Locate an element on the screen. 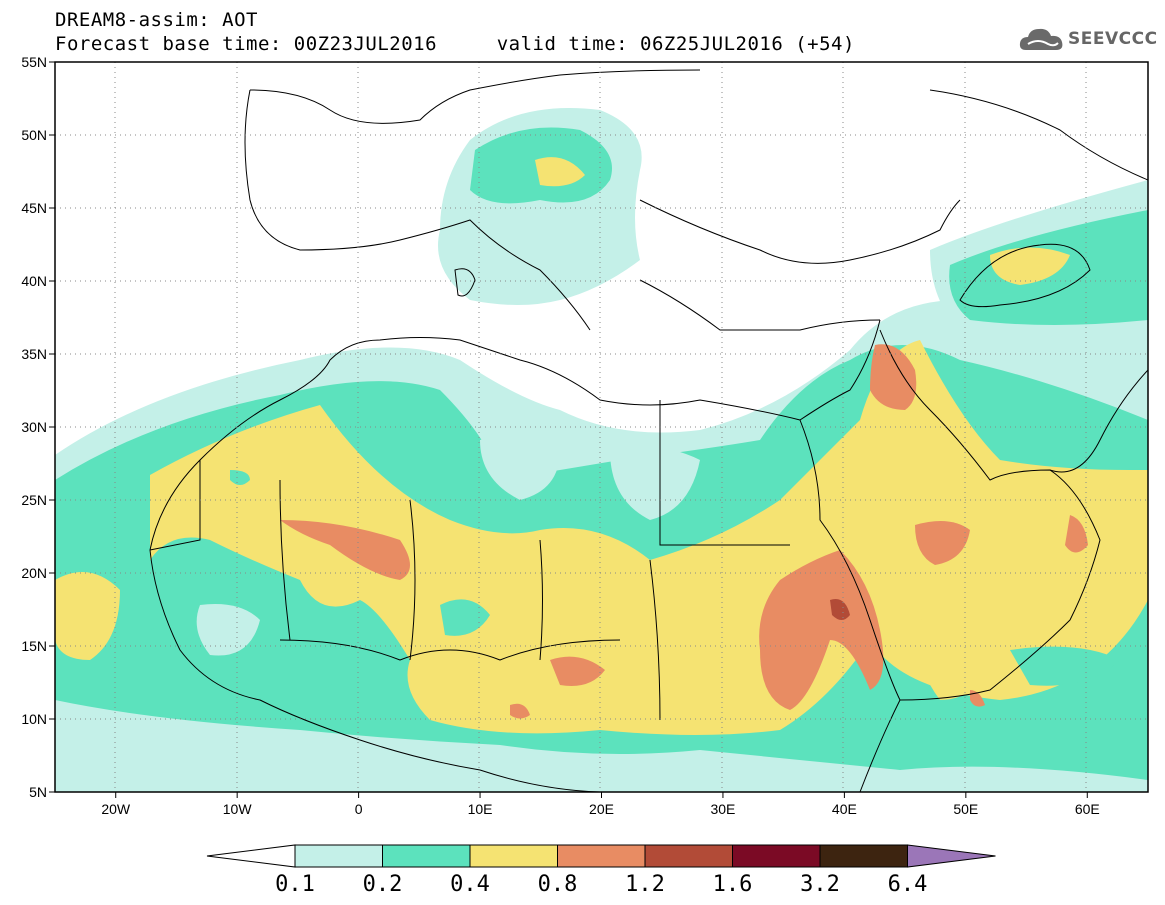 The width and height of the screenshot is (1165, 905). seevccc-logo: SEEVCCC is located at coordinates (1088, 40).